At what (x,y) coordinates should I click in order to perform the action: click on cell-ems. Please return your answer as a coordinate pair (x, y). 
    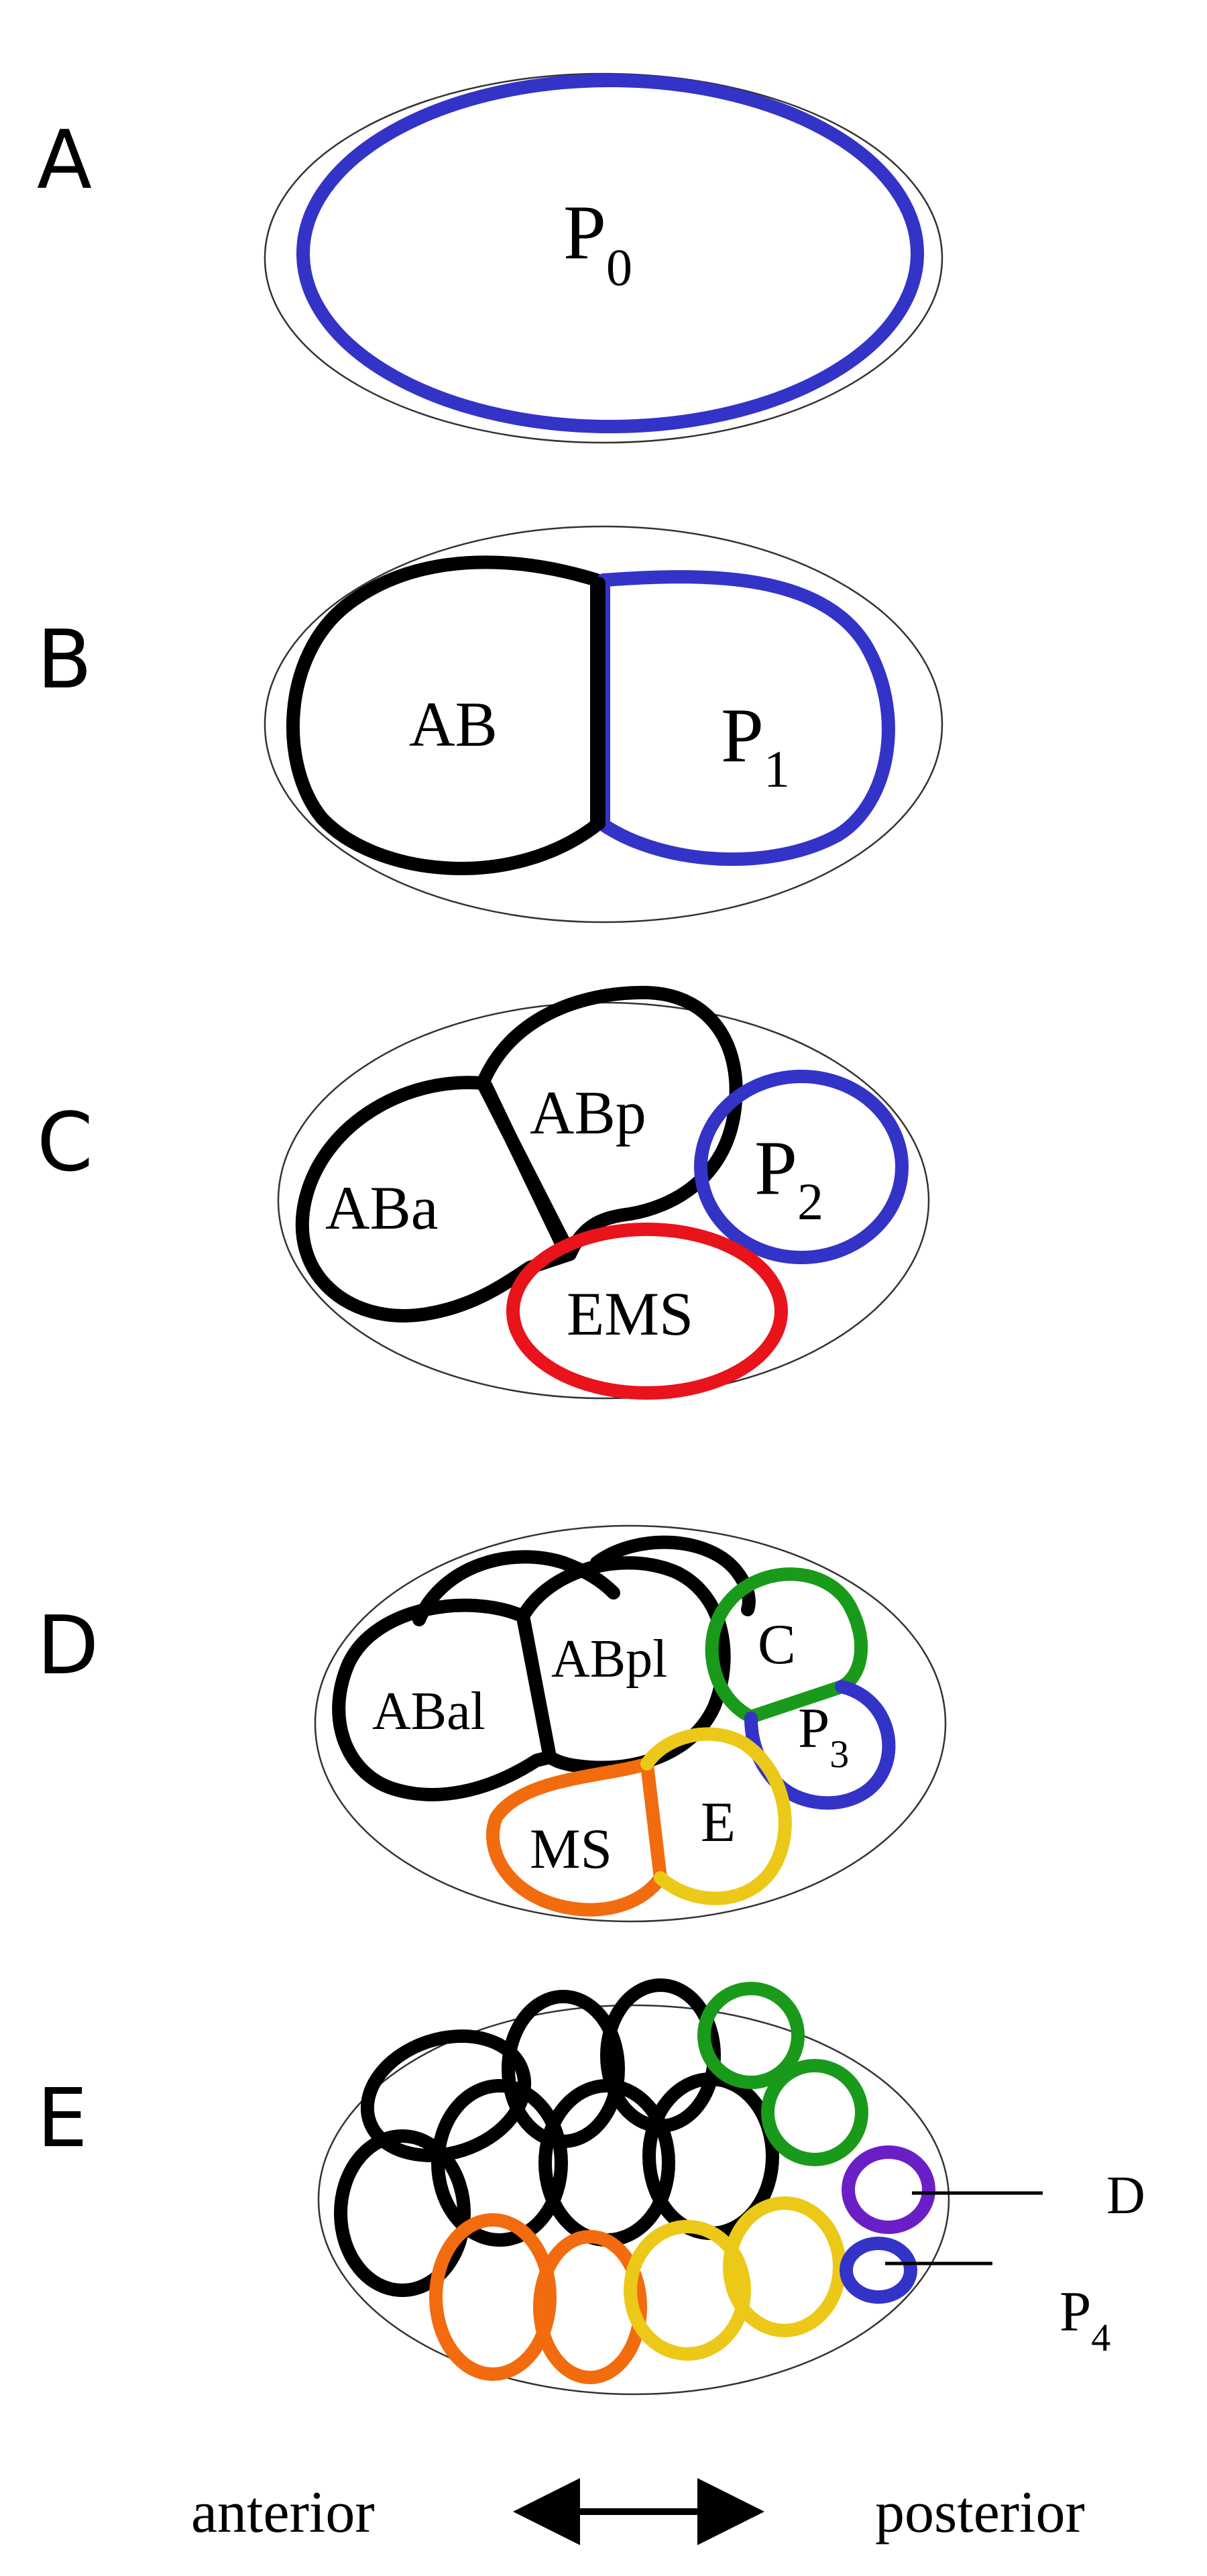
    Looking at the image, I should click on (647, 1311).